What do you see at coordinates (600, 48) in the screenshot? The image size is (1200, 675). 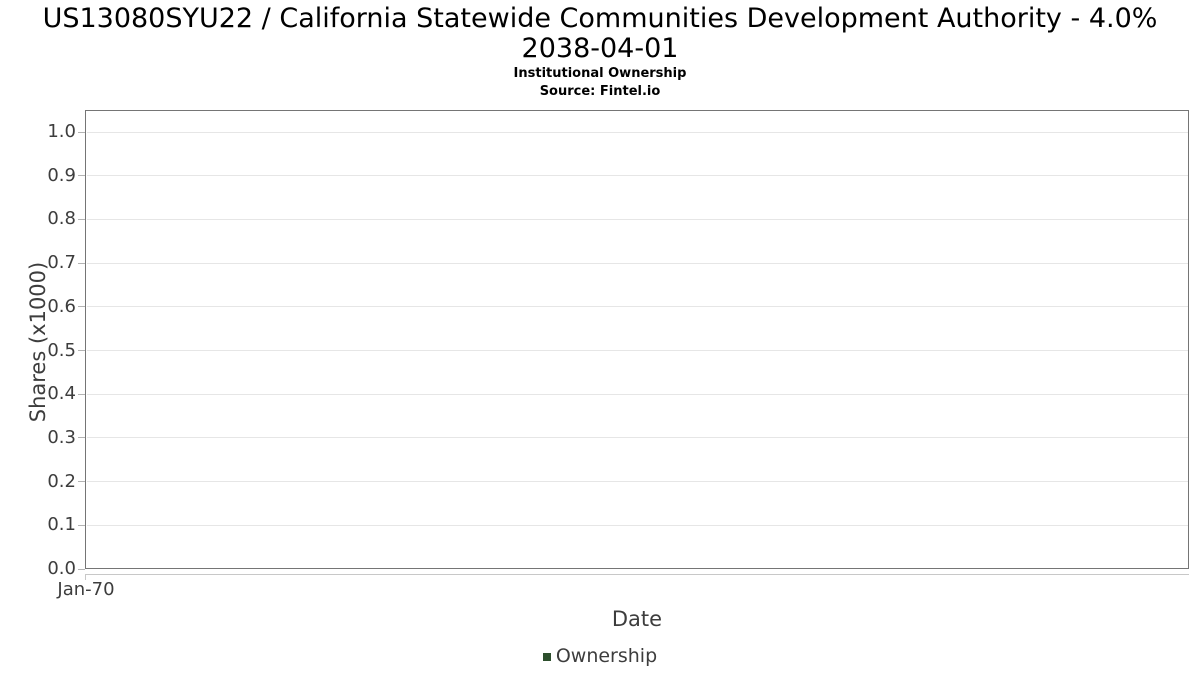 I see `chart-title-line2: 2038-04-01` at bounding box center [600, 48].